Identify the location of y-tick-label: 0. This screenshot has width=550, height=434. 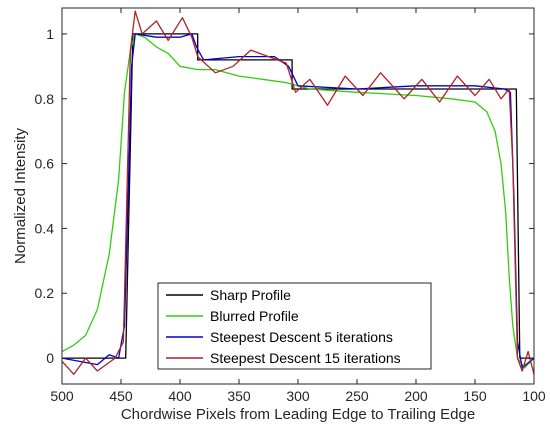
(50, 358).